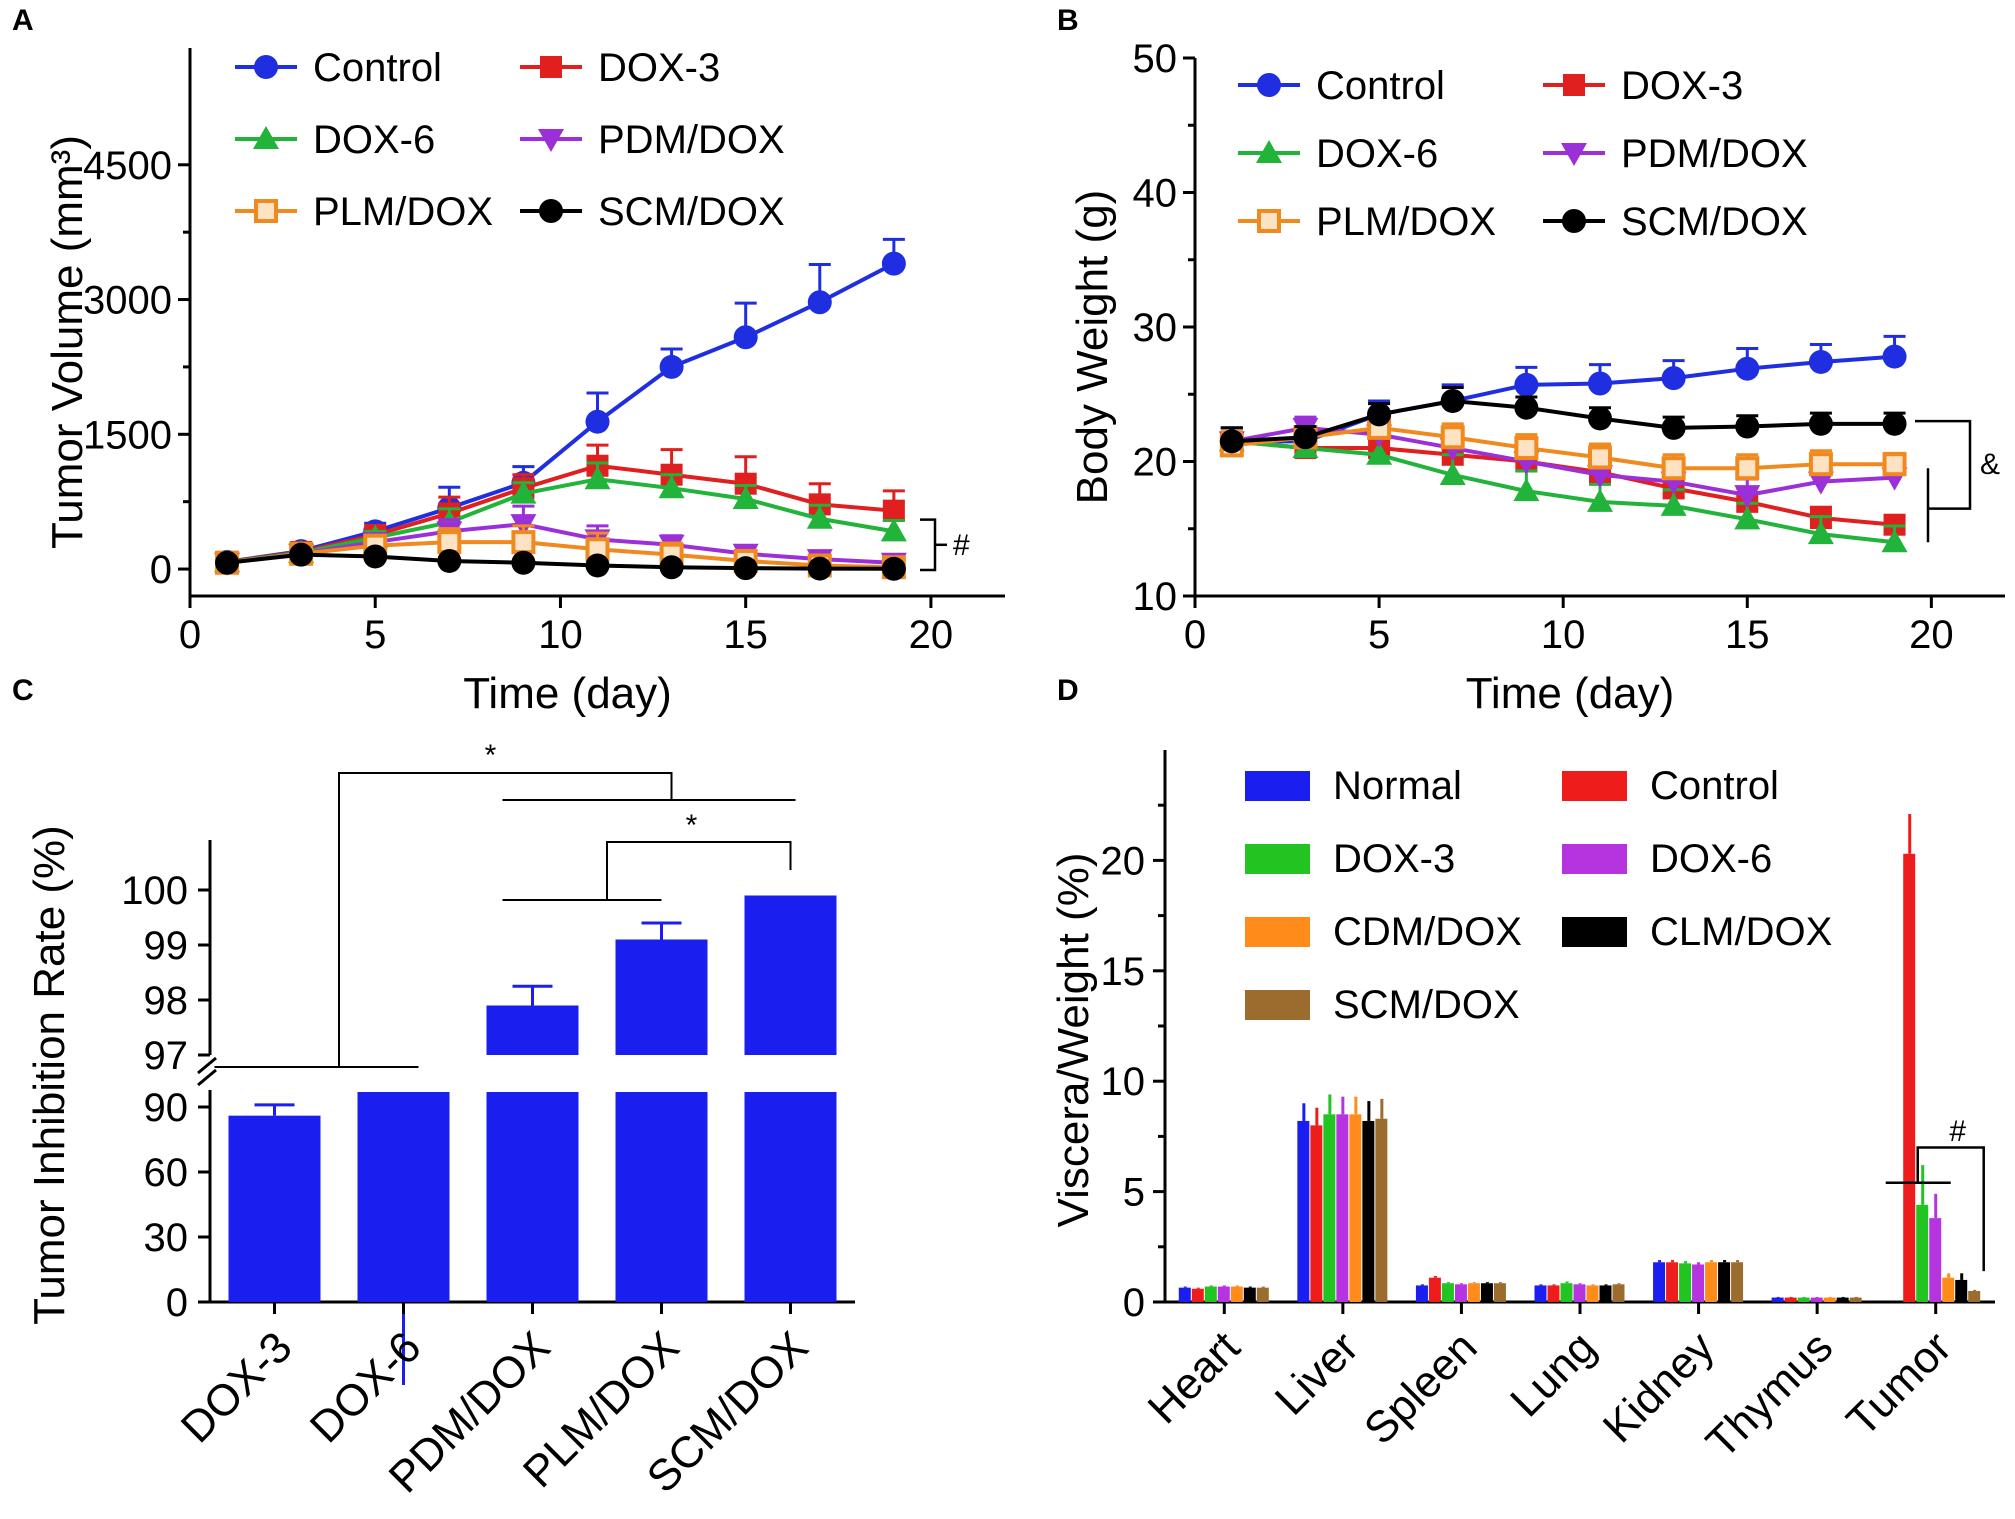 Image resolution: width=2015 pixels, height=1519 pixels. I want to click on legend-label-clm-dox: CLM/DOX, so click(1741, 932).